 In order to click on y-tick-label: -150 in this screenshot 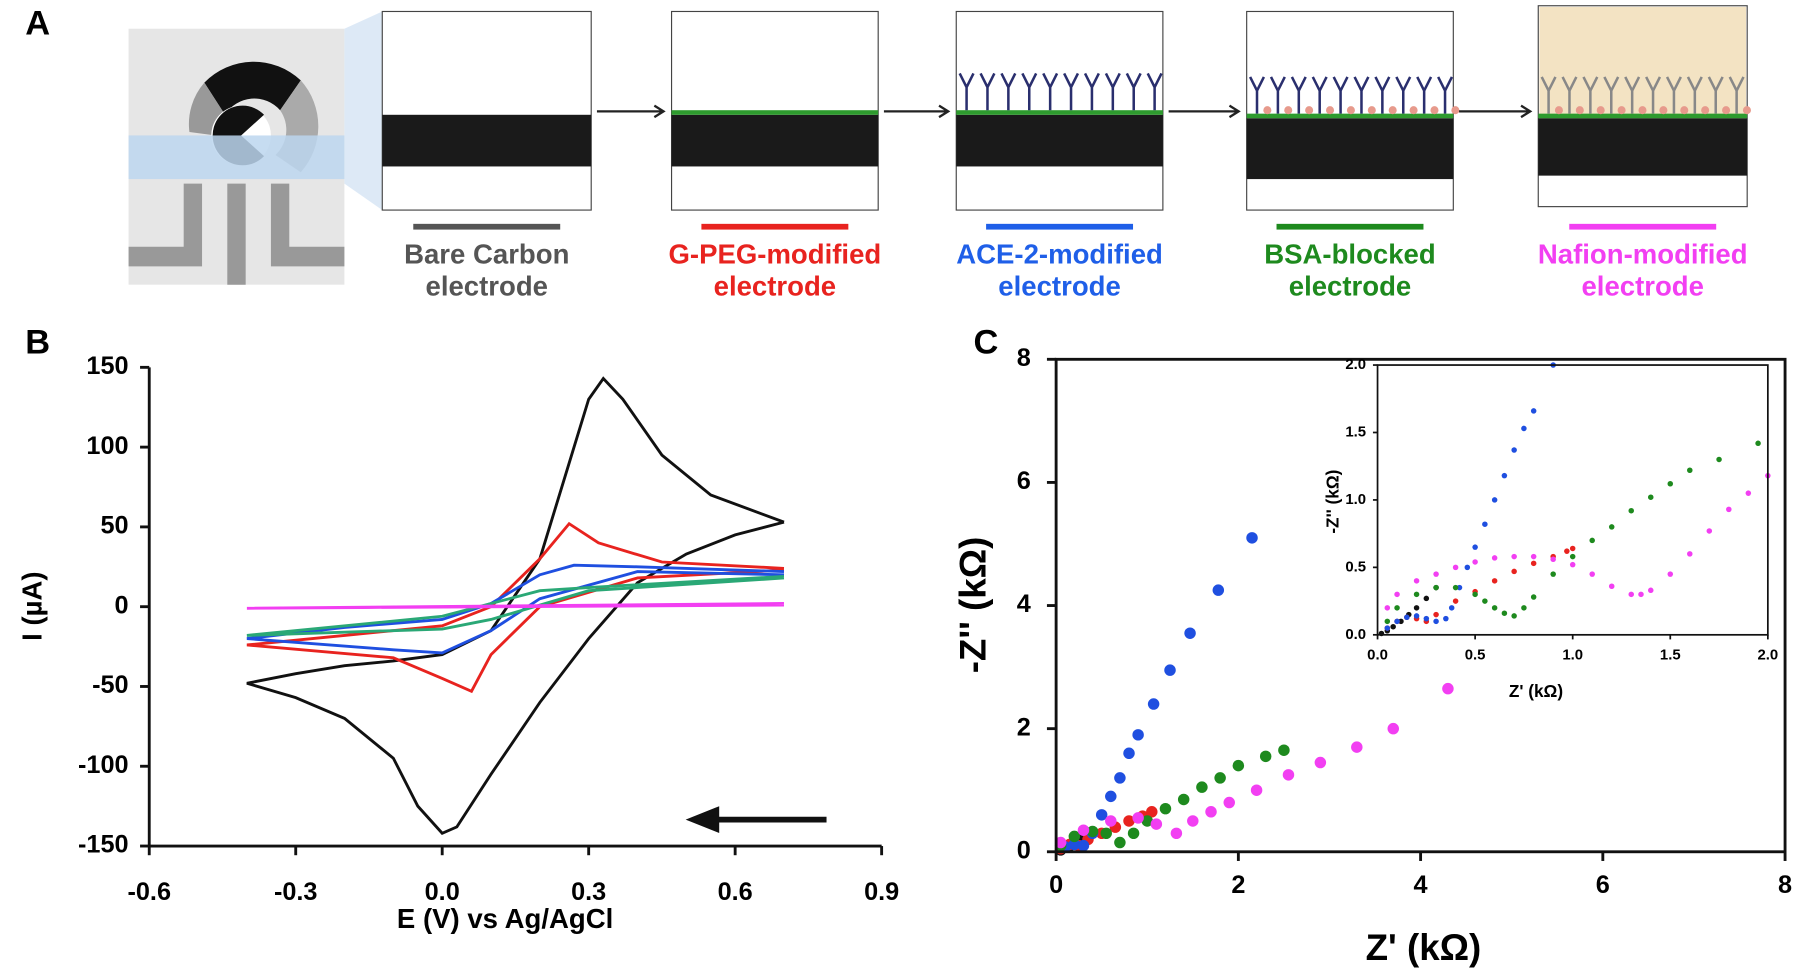, I will do `click(103, 845)`.